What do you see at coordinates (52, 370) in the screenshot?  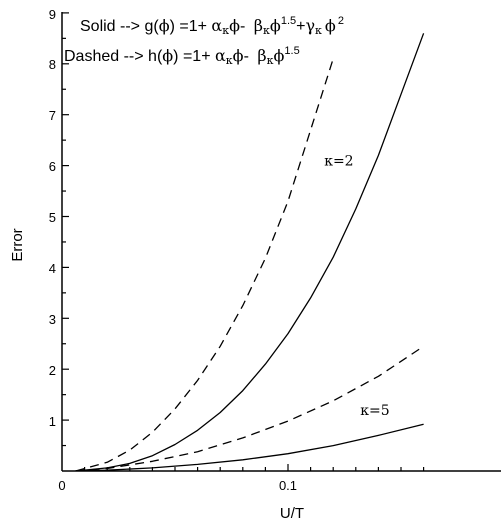 I see `y-tick-label-2: 2` at bounding box center [52, 370].